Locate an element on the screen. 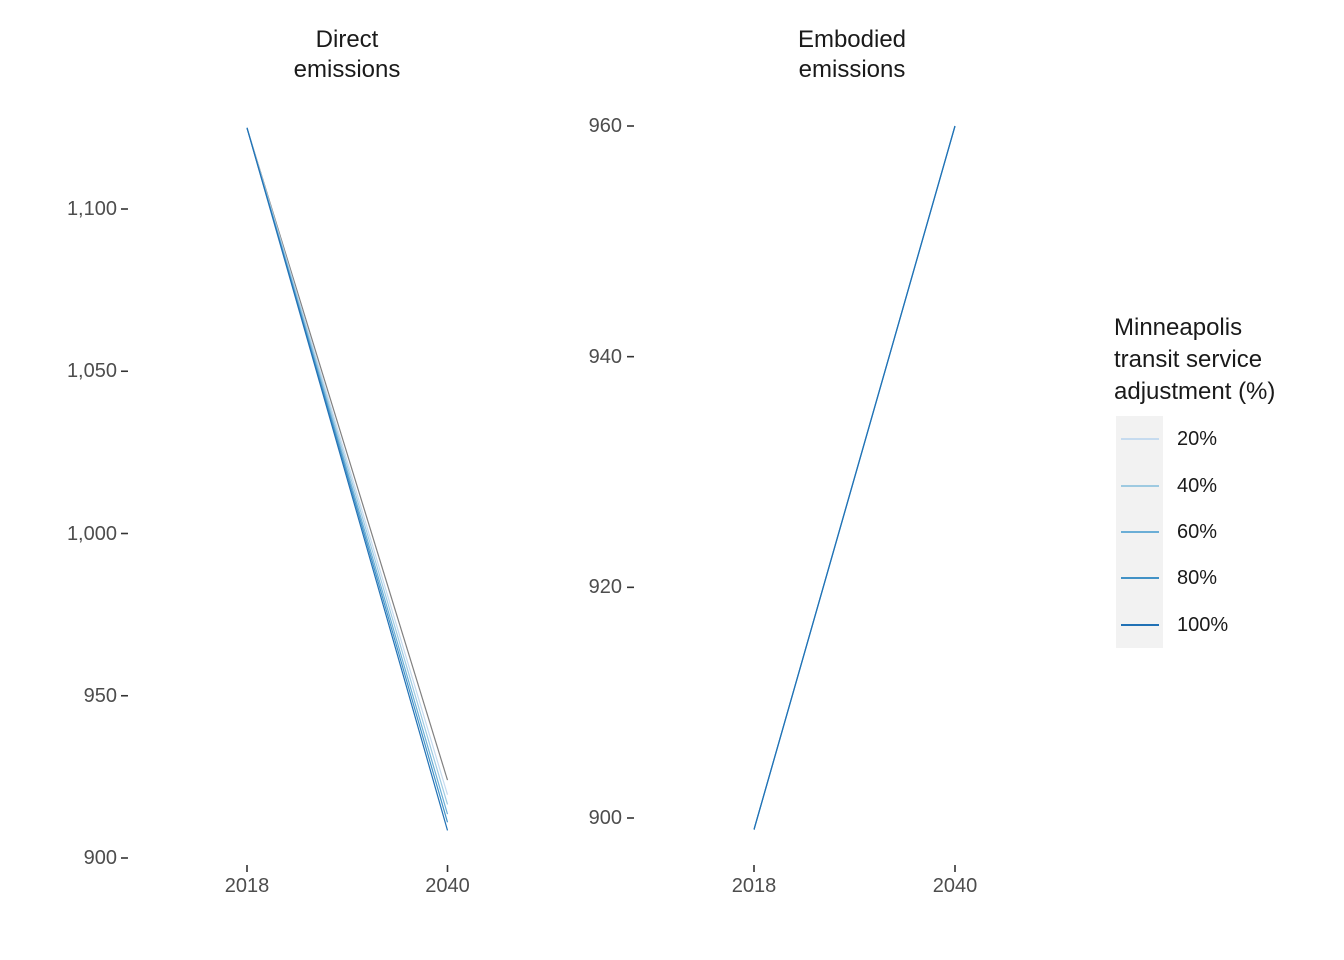 The width and height of the screenshot is (1344, 960). legend-item: 20% is located at coordinates (1172, 439).